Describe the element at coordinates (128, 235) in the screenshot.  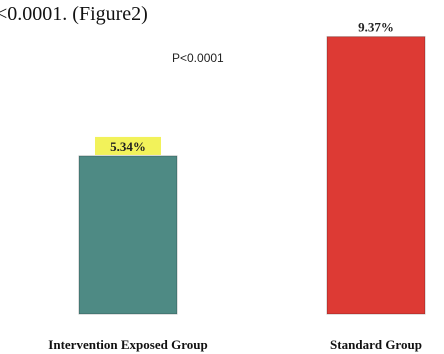
I see `bar-intervention-exposed-group` at that location.